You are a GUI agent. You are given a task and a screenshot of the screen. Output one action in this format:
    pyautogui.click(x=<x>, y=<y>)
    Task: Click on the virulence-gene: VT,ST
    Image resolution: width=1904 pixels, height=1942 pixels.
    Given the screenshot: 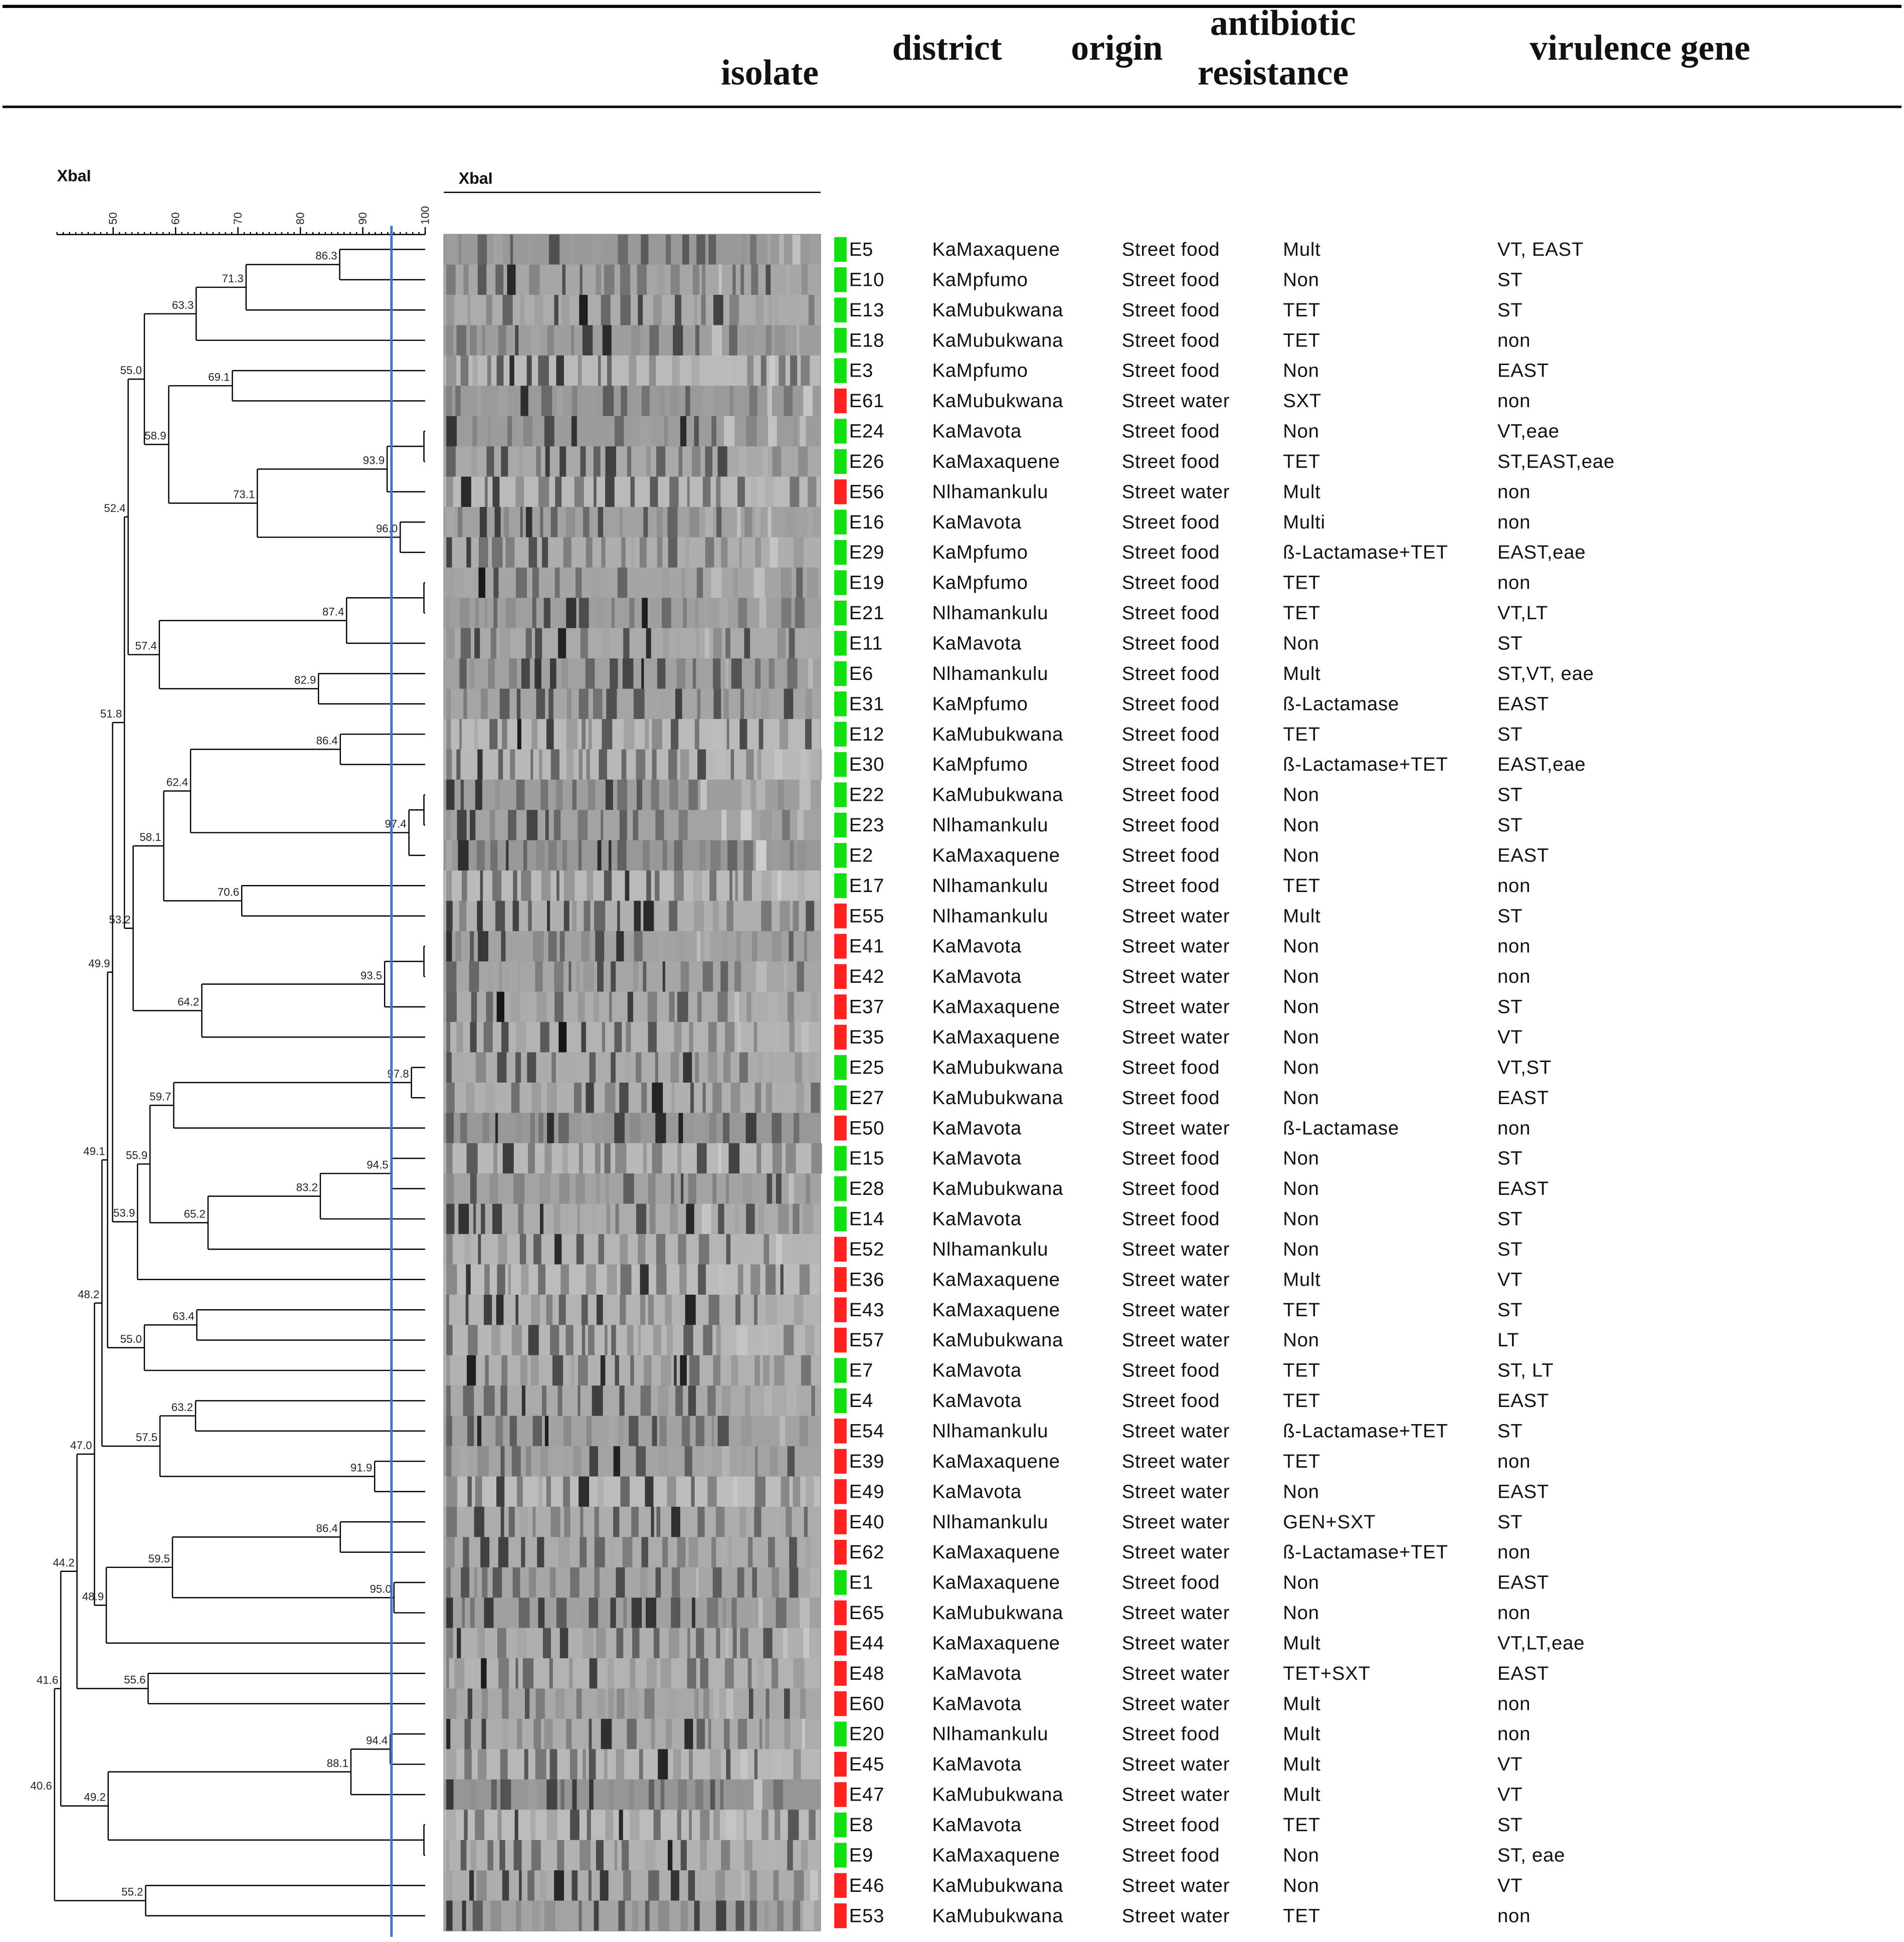 What is the action you would take?
    pyautogui.click(x=1524, y=1067)
    